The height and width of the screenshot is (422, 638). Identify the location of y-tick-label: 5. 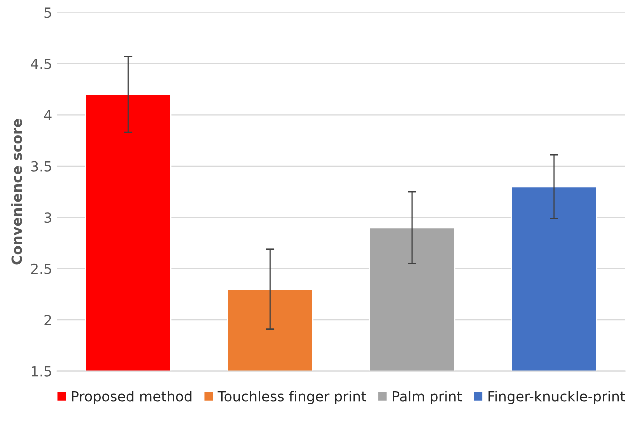
(48, 13).